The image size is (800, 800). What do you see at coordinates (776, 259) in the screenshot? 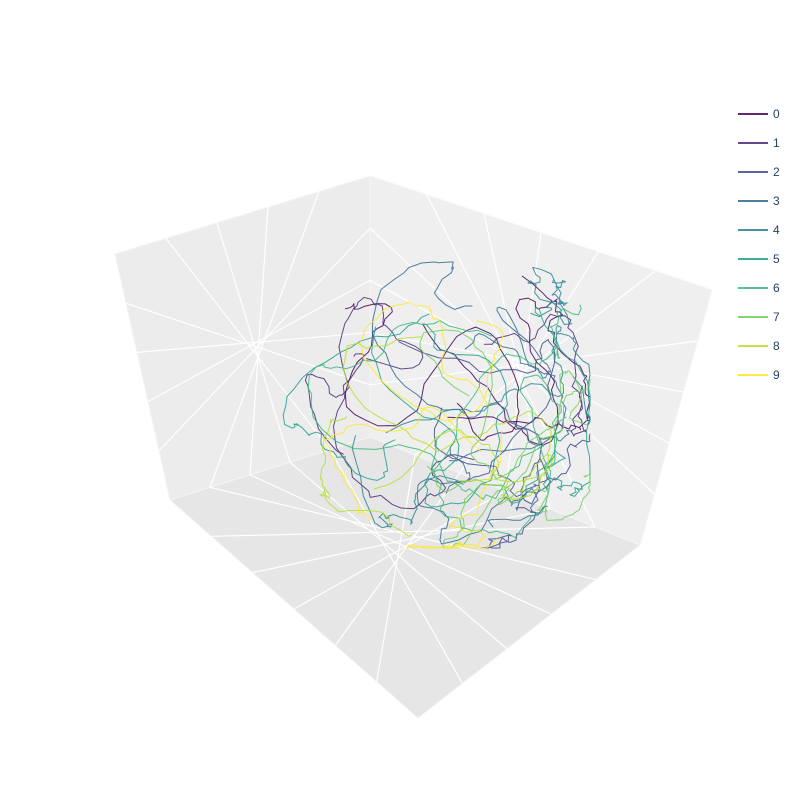
I see `legend-label: 5` at bounding box center [776, 259].